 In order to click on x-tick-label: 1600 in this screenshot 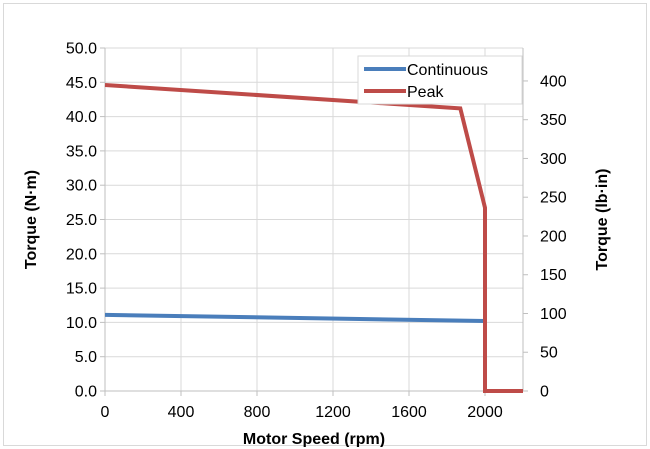, I will do `click(409, 412)`.